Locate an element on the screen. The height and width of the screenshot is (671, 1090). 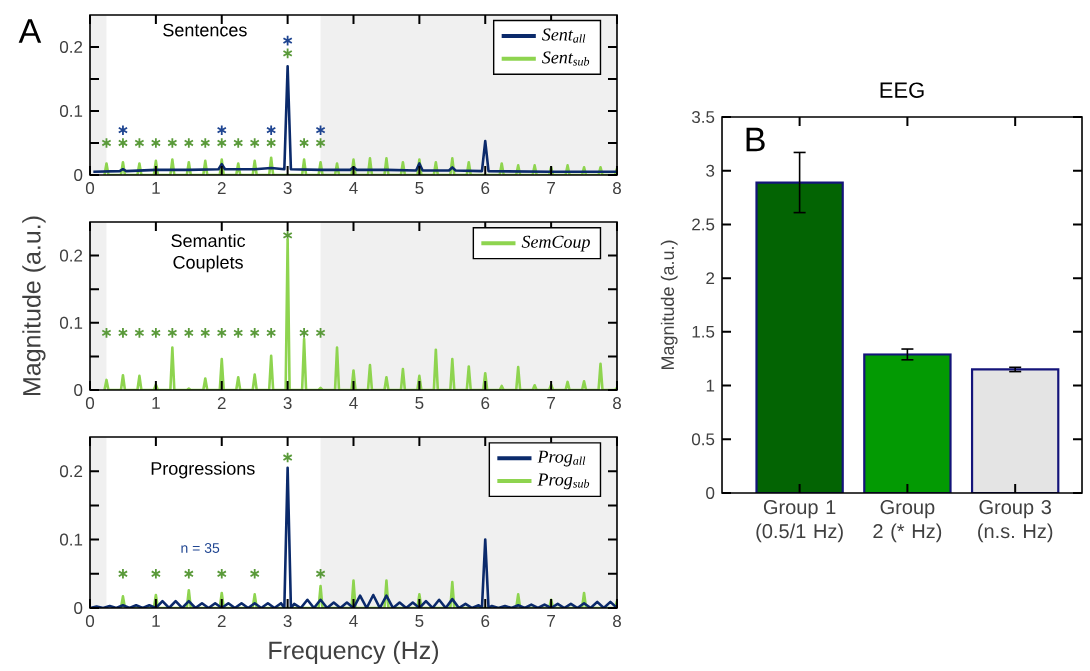
y-tick-label: 2 is located at coordinates (710, 278).